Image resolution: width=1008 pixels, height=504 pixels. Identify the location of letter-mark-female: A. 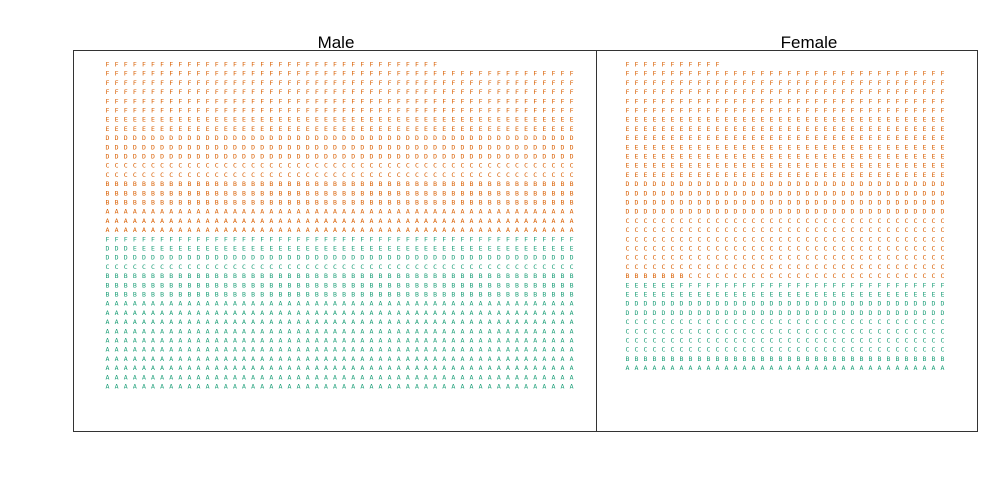
(637, 368).